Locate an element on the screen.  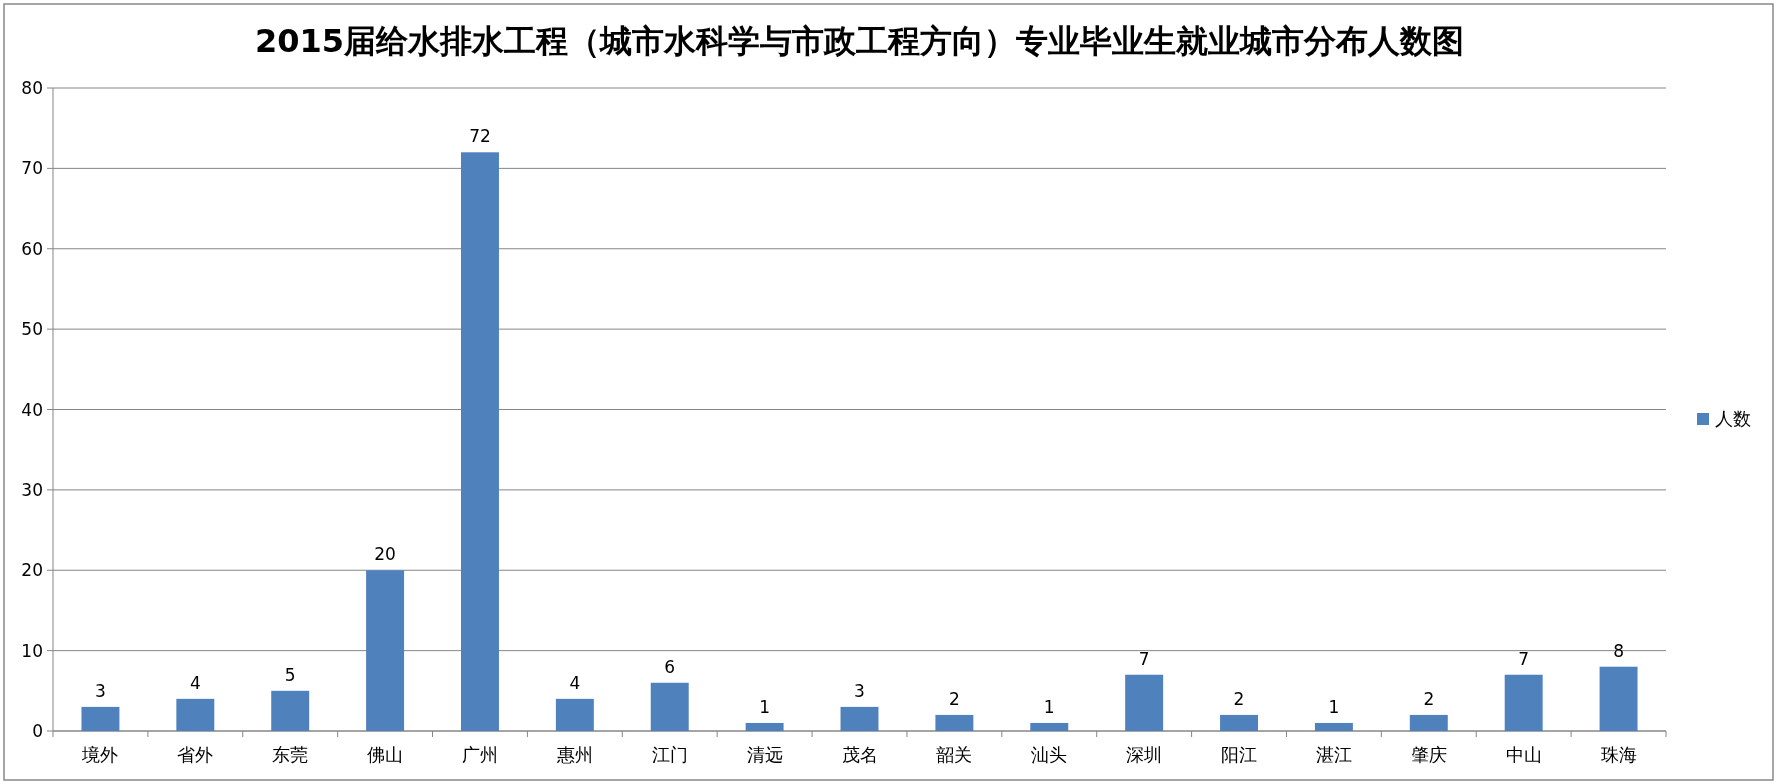
y-tick-label: 20 is located at coordinates (32, 570).